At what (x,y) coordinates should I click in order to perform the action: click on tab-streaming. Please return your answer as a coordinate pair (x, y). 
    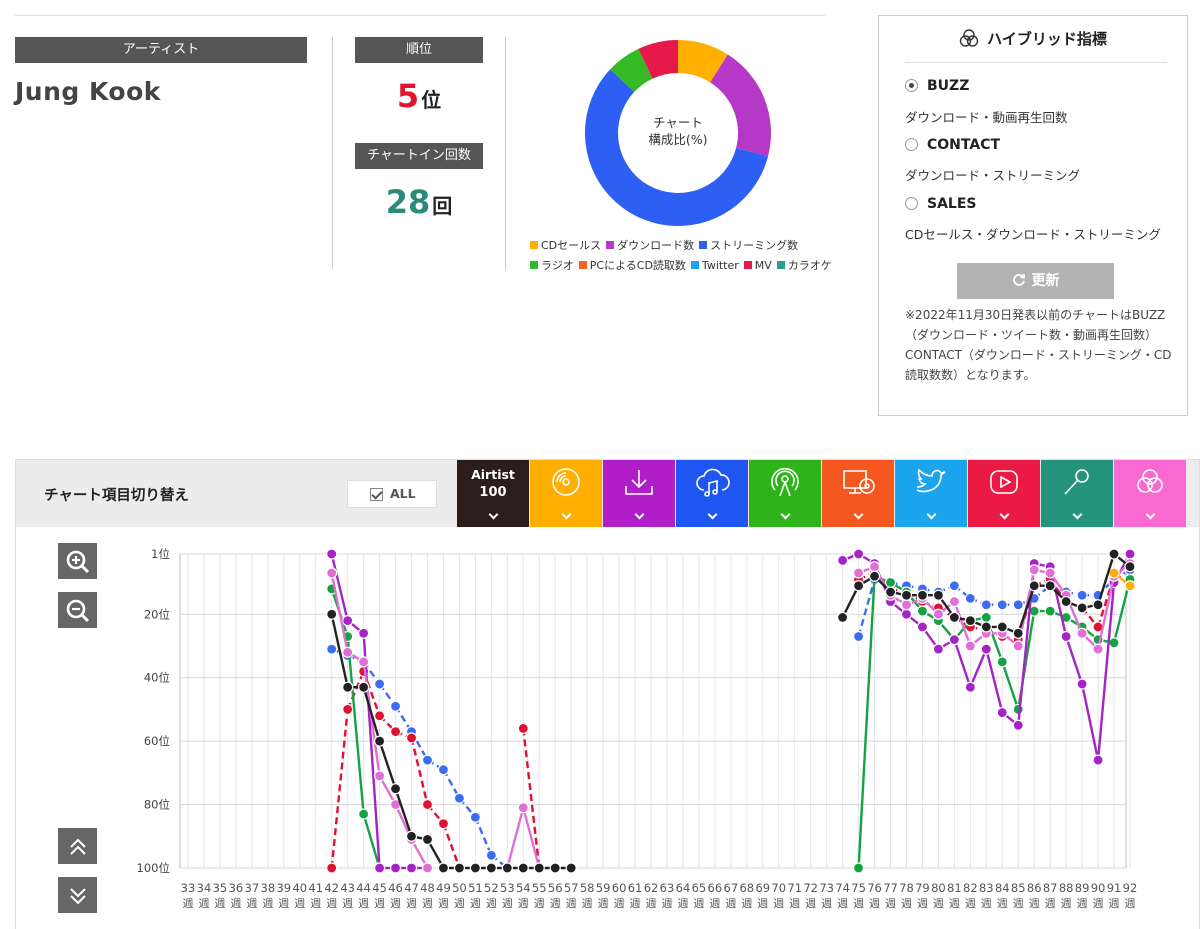
    Looking at the image, I should click on (712, 493).